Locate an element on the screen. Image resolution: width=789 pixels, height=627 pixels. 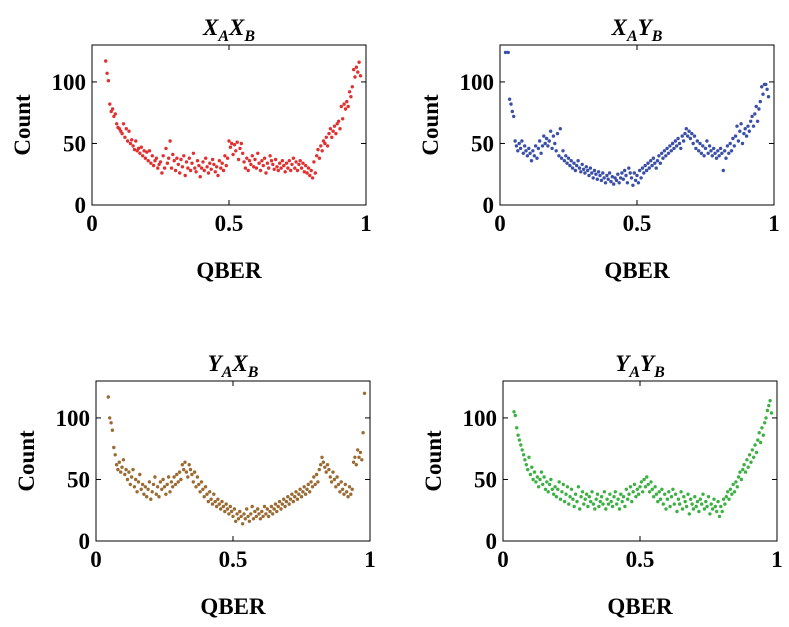
x-axis-label: QBER is located at coordinates (637, 270).